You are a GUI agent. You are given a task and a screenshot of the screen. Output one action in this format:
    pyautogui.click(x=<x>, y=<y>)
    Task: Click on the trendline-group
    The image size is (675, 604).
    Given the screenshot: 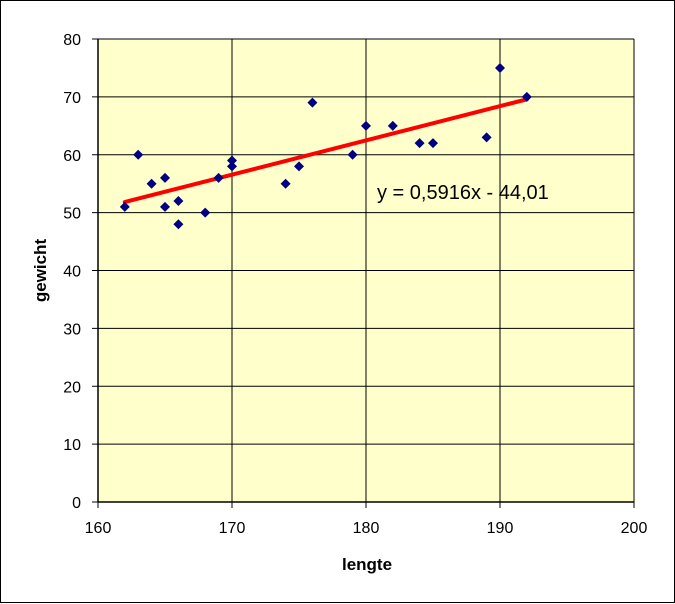 What is the action you would take?
    pyautogui.click(x=325, y=151)
    